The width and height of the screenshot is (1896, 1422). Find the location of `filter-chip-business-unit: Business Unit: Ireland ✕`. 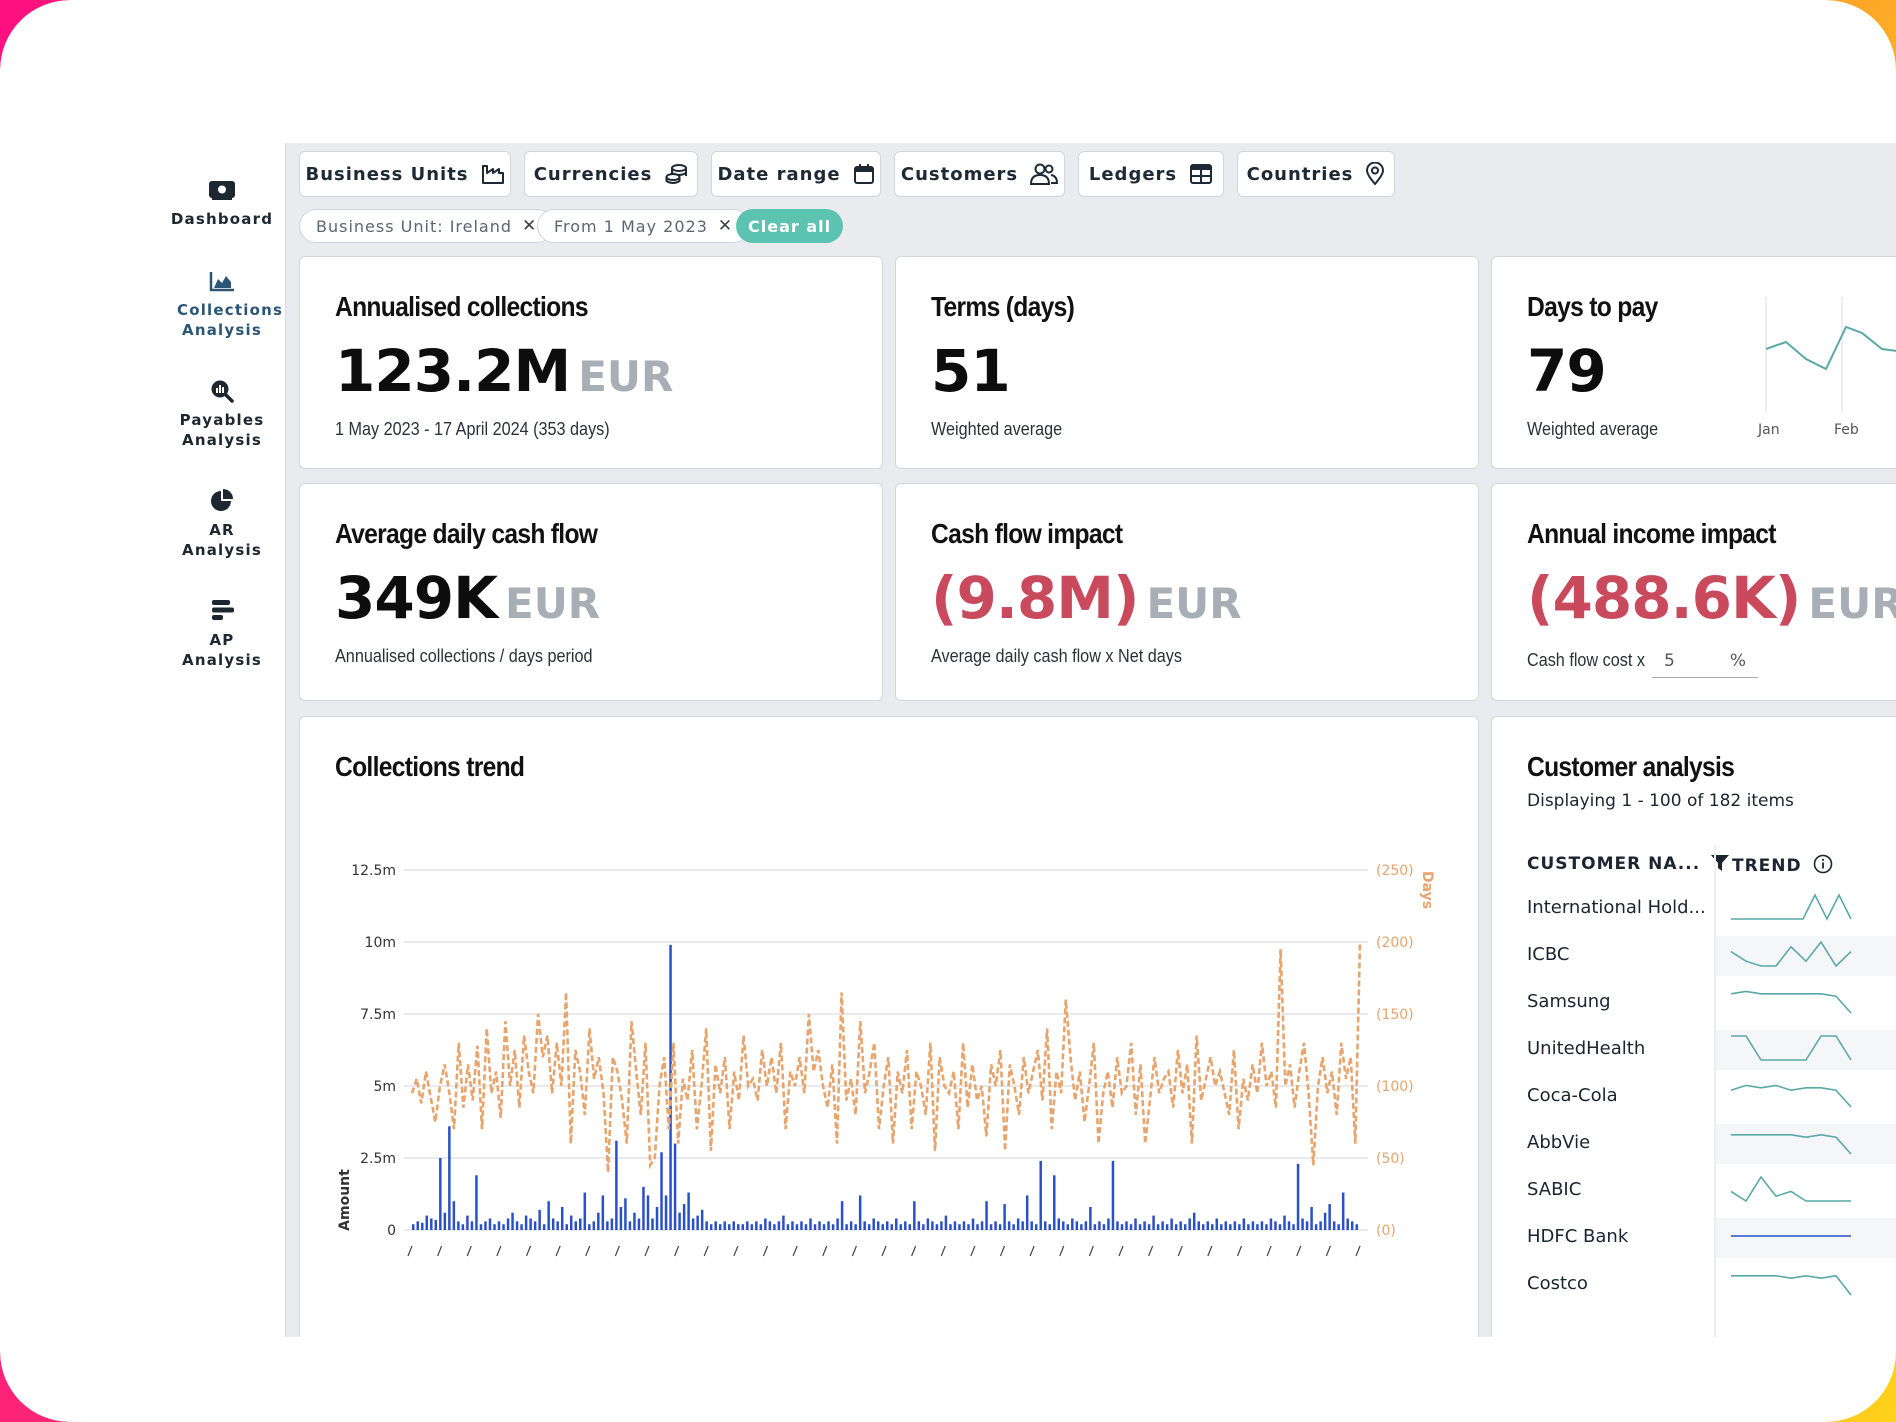

filter-chip-business-unit: Business Unit: Ireland ✕ is located at coordinates (427, 226).